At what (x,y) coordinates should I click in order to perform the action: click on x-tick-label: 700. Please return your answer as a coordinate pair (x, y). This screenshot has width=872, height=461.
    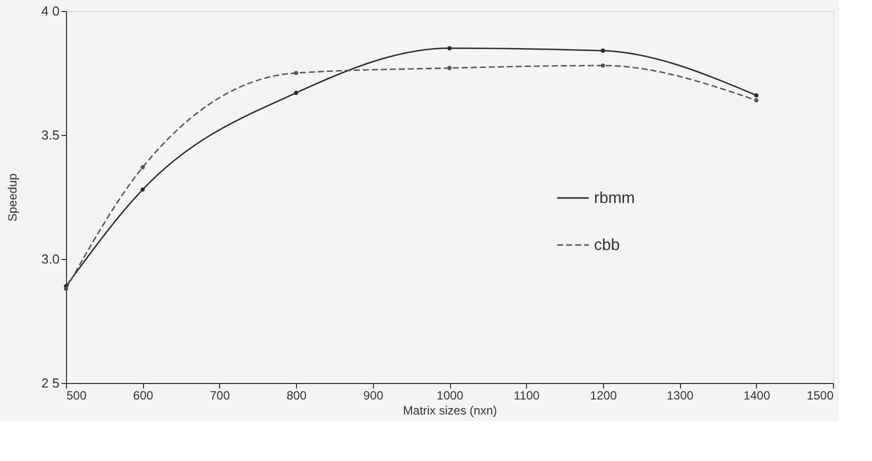
    Looking at the image, I should click on (220, 395).